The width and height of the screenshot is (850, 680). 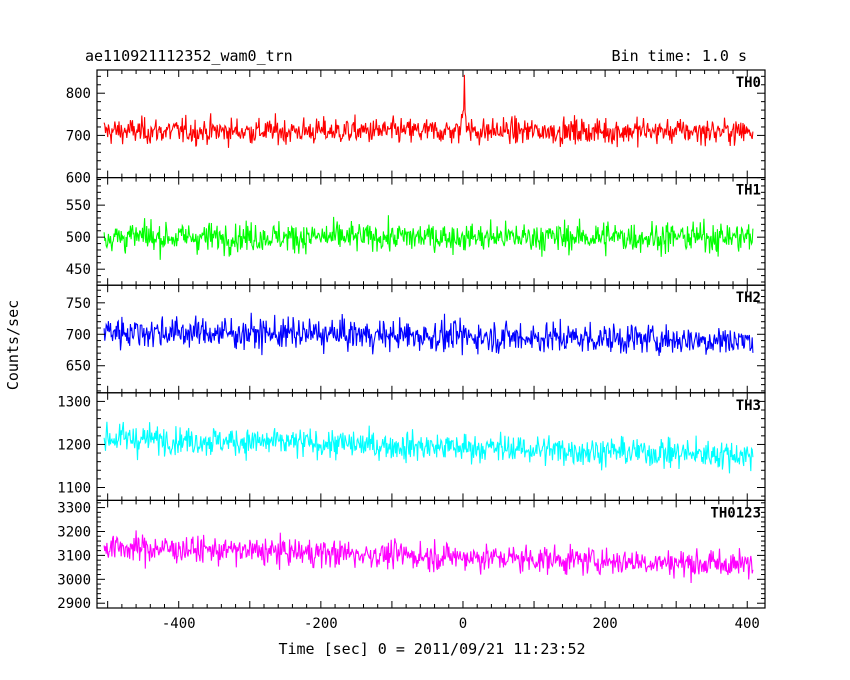 I want to click on panel-frame, so click(x=431, y=554).